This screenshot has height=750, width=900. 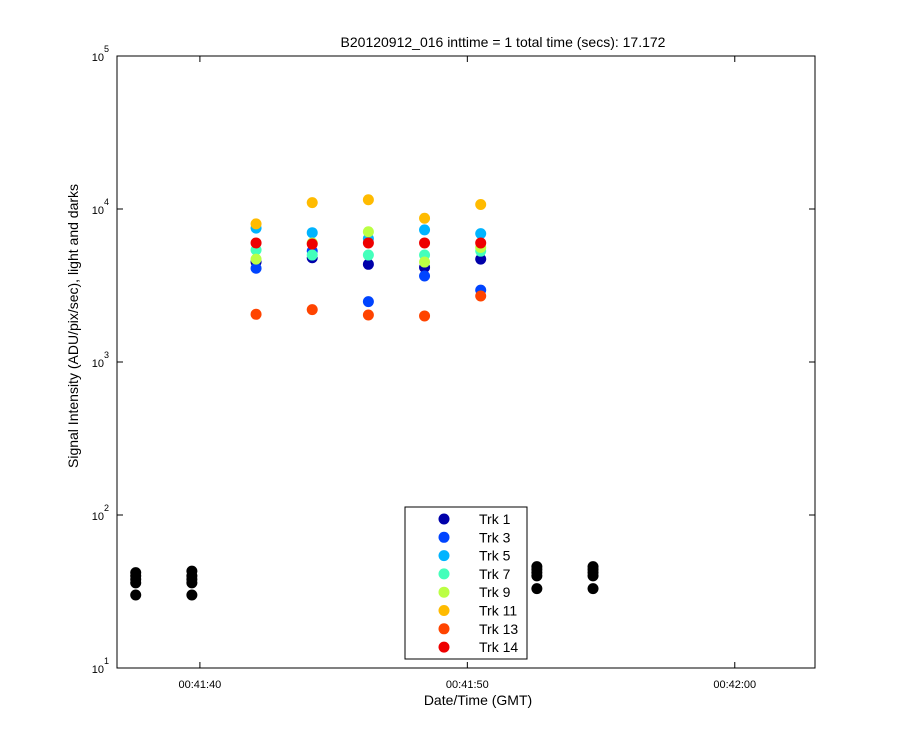 I want to click on legend-label: Trk 9, so click(x=495, y=592).